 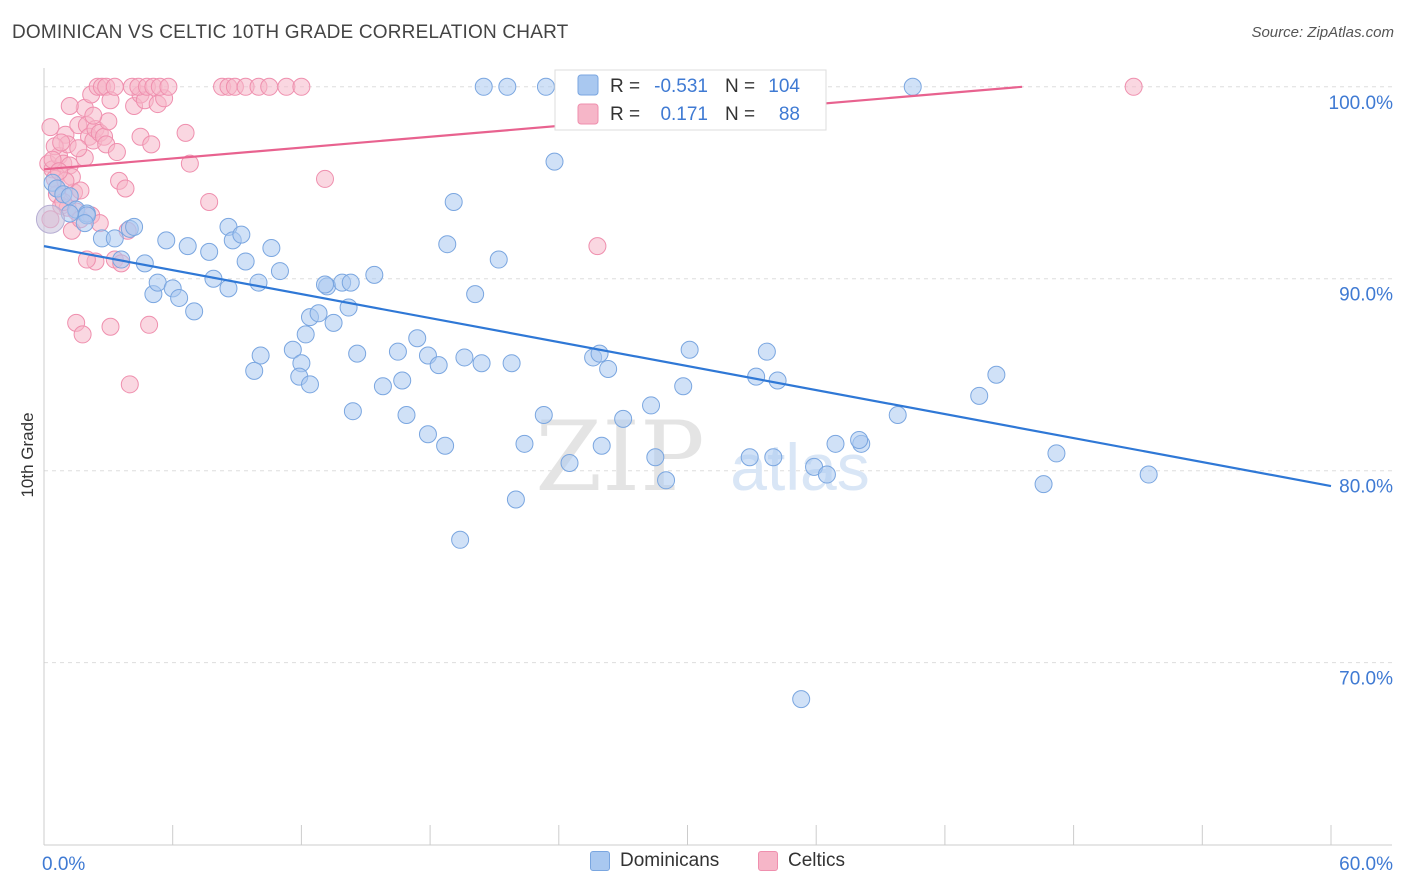 I want to click on bottom-legend: Dominicans Celtics, so click(x=703, y=864).